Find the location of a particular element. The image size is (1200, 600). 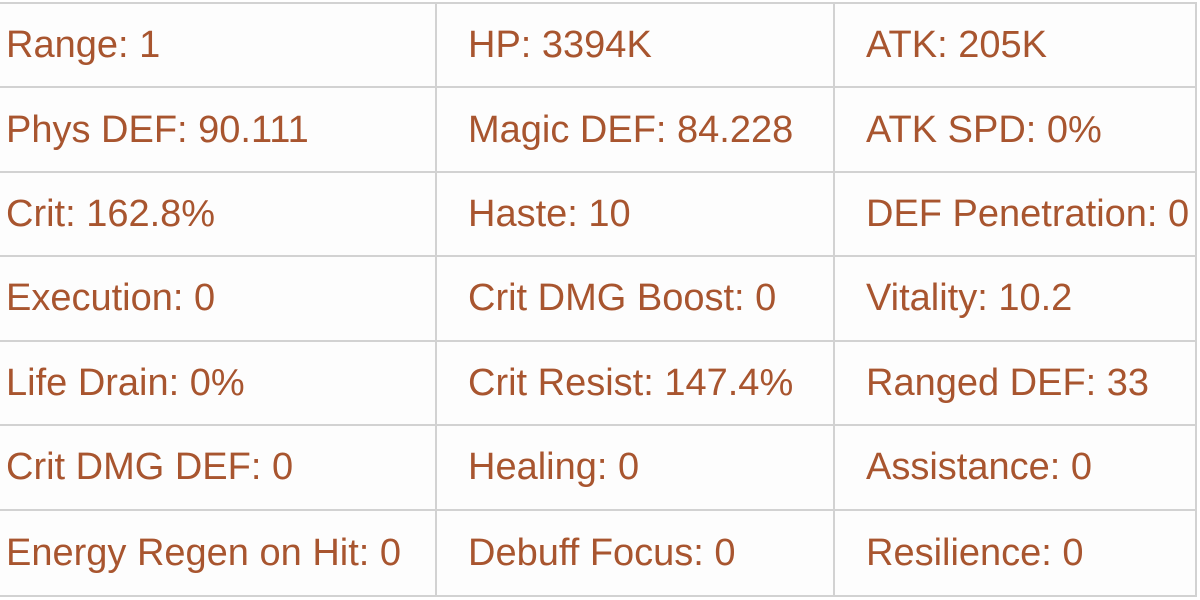

stat-atk: ATK: 205K is located at coordinates (1015, 46).